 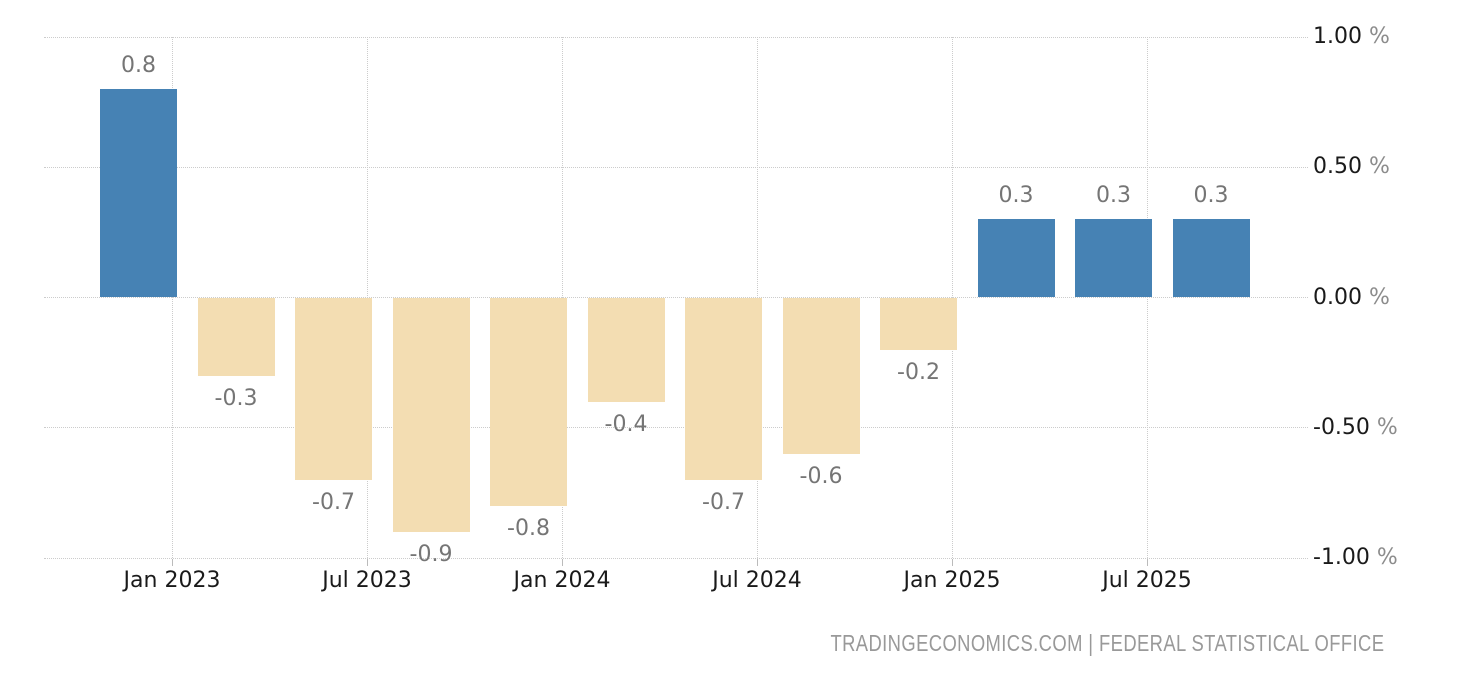 I want to click on x-axis-label: Jan 2024, so click(x=562, y=580).